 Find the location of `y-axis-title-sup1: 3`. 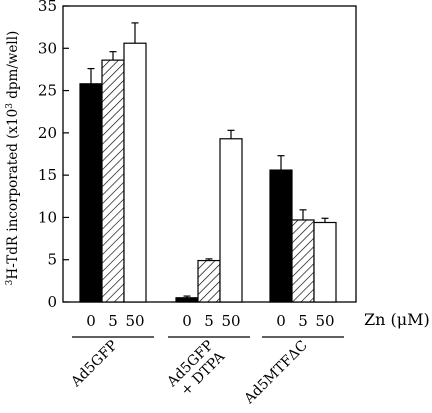

y-axis-title-sup1: 3 is located at coordinates (10, 282).